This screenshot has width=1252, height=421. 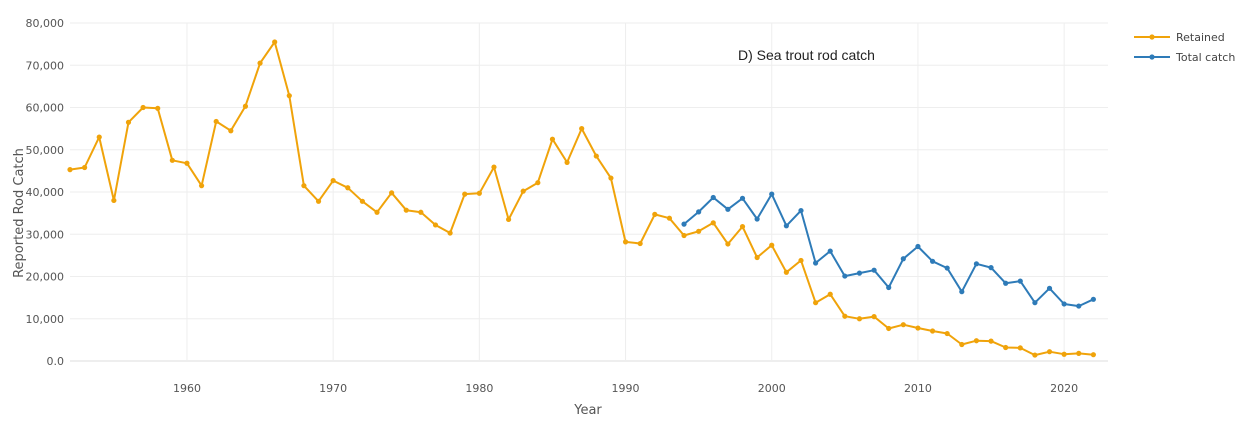 I want to click on x-axis-ticks: 1960 1970 1980 1990 2000 2010 2020, so click(x=625, y=388).